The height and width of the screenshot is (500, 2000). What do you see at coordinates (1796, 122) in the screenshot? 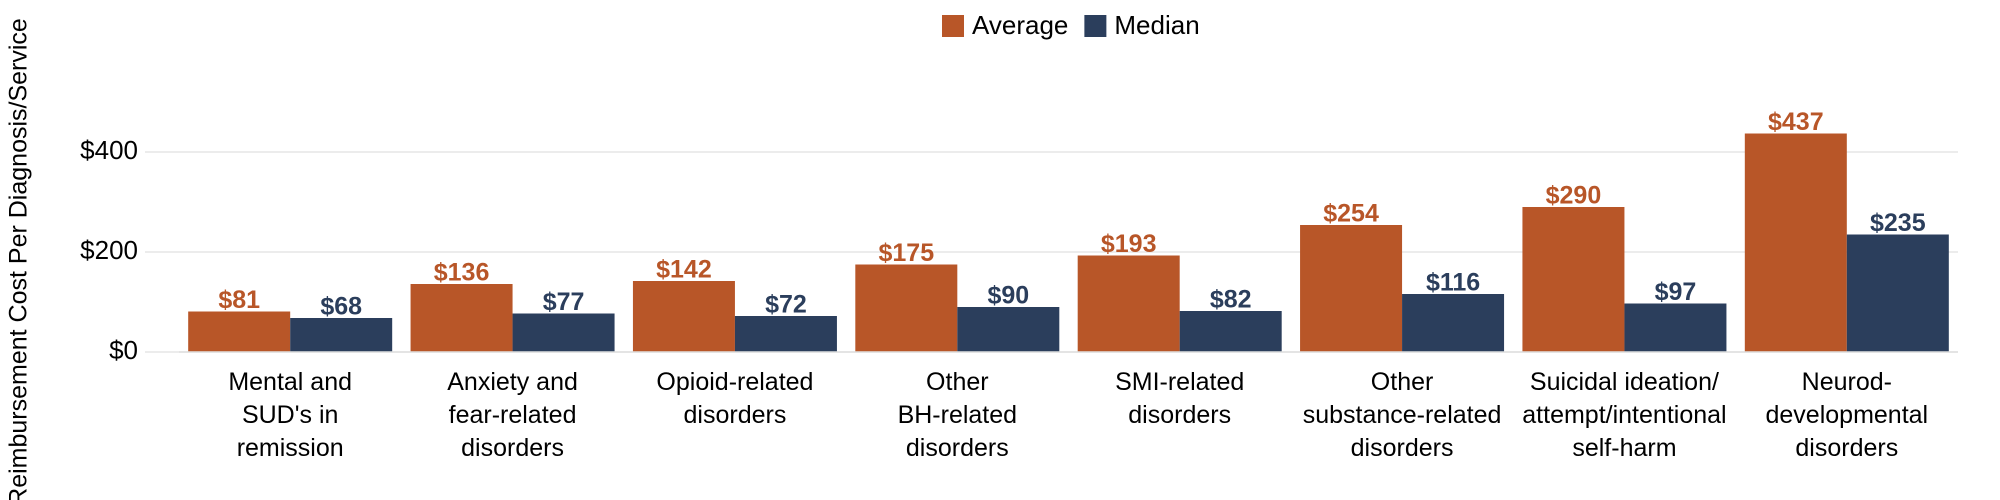
I see `value-label: $437` at bounding box center [1796, 122].